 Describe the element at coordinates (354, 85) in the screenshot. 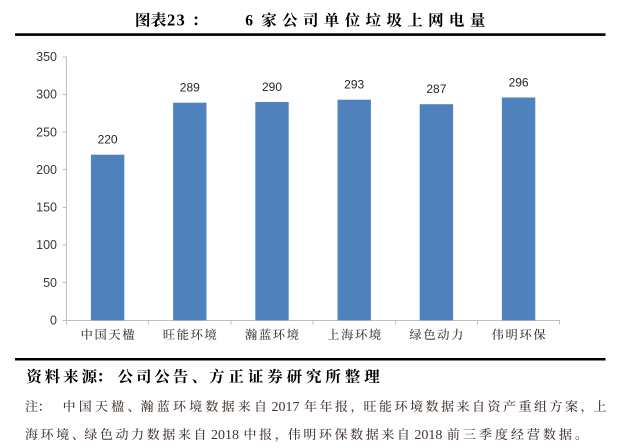

I see `svg-text: 293` at that location.